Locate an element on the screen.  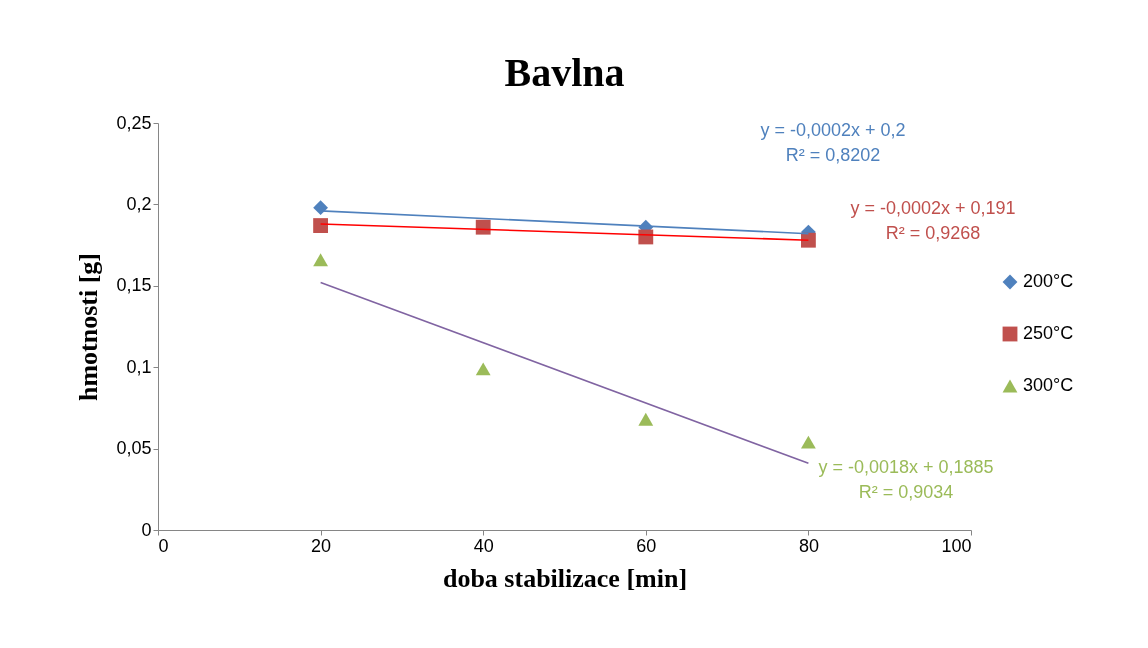
y-tick-label: 0,2 is located at coordinates (139, 203).